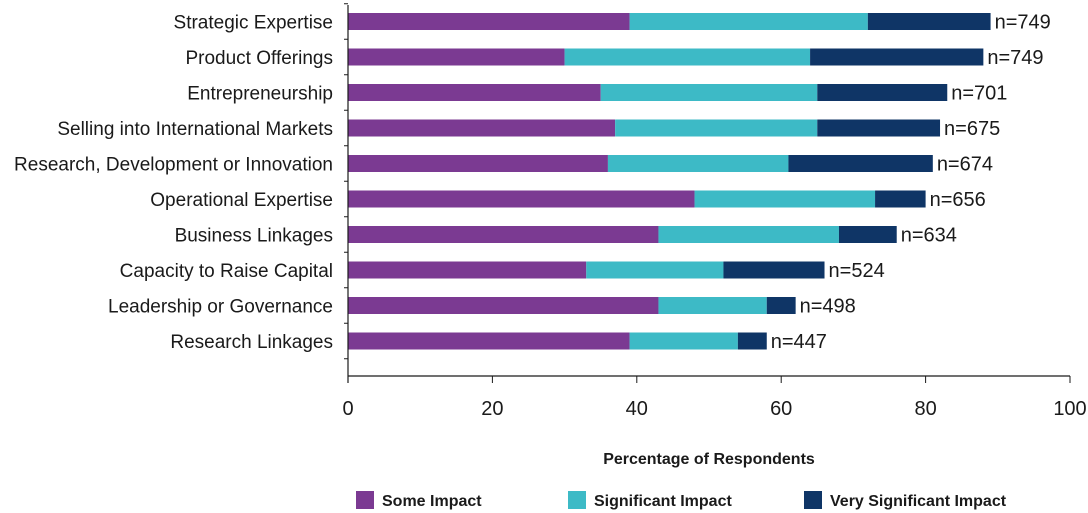  Describe the element at coordinates (259, 58) in the screenshot. I see `category-label: Product Offerings` at that location.